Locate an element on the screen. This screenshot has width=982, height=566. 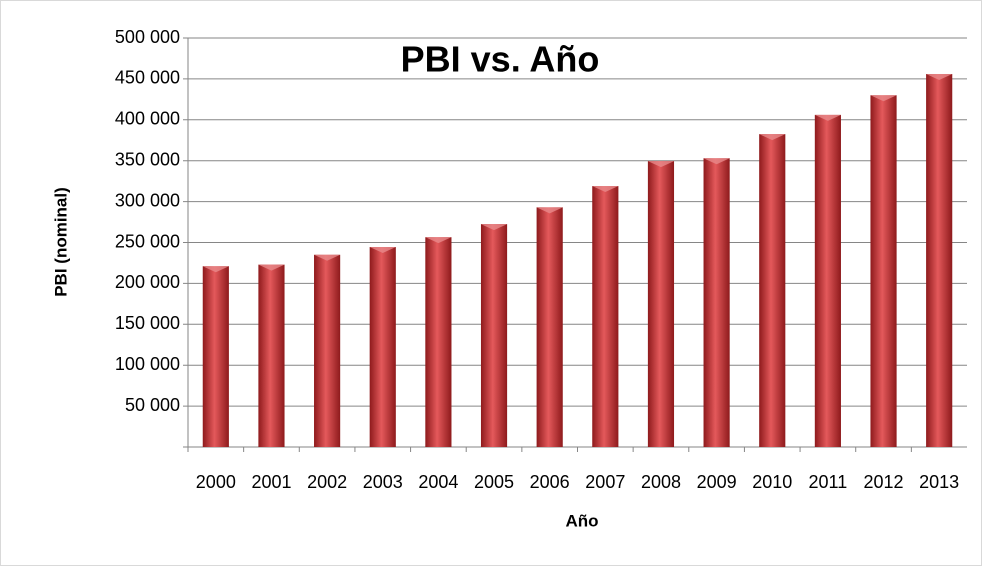
y-axis-label: PBI (nominal) is located at coordinates (60, 242).